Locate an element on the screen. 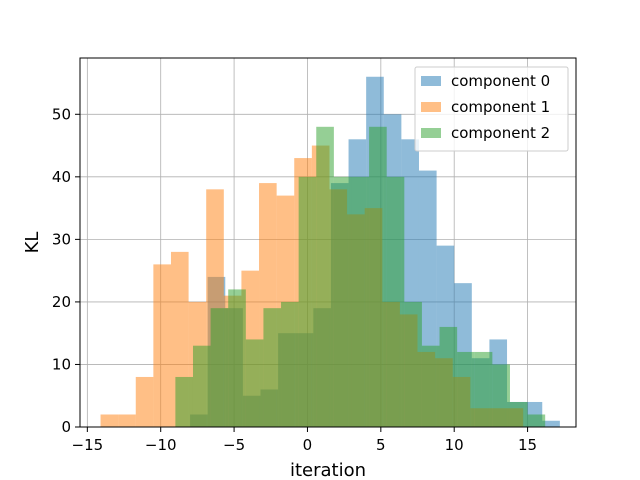 This screenshot has height=480, width=640. legend-entries: component 0 component 1 component 2 is located at coordinates (485, 107).